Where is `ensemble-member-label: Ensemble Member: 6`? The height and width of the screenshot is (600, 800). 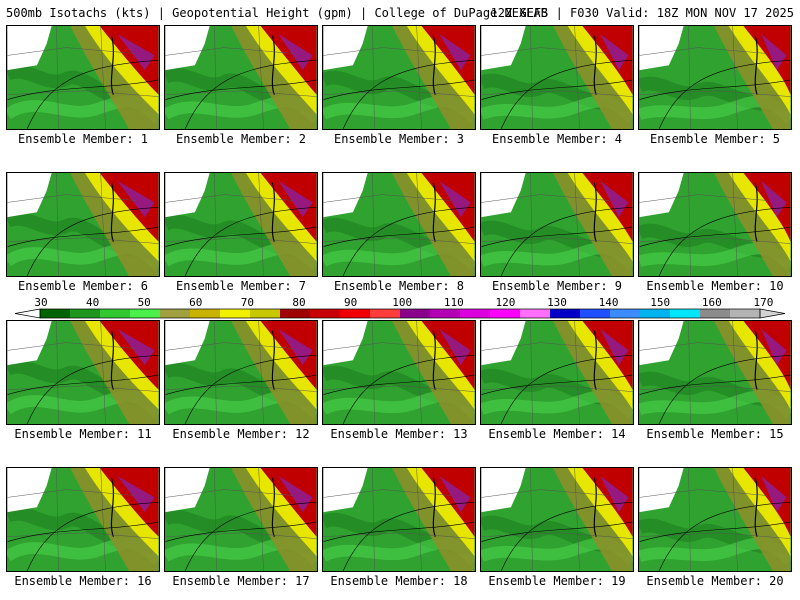
ensemble-member-label: Ensemble Member: 6 is located at coordinates (83, 286).